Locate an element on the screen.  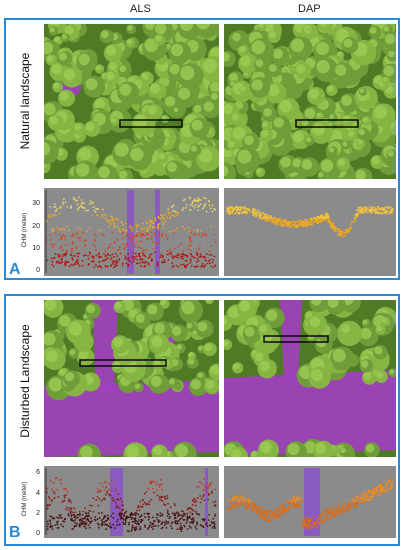
als-canopy-image-disturbed is located at coordinates (131, 378).